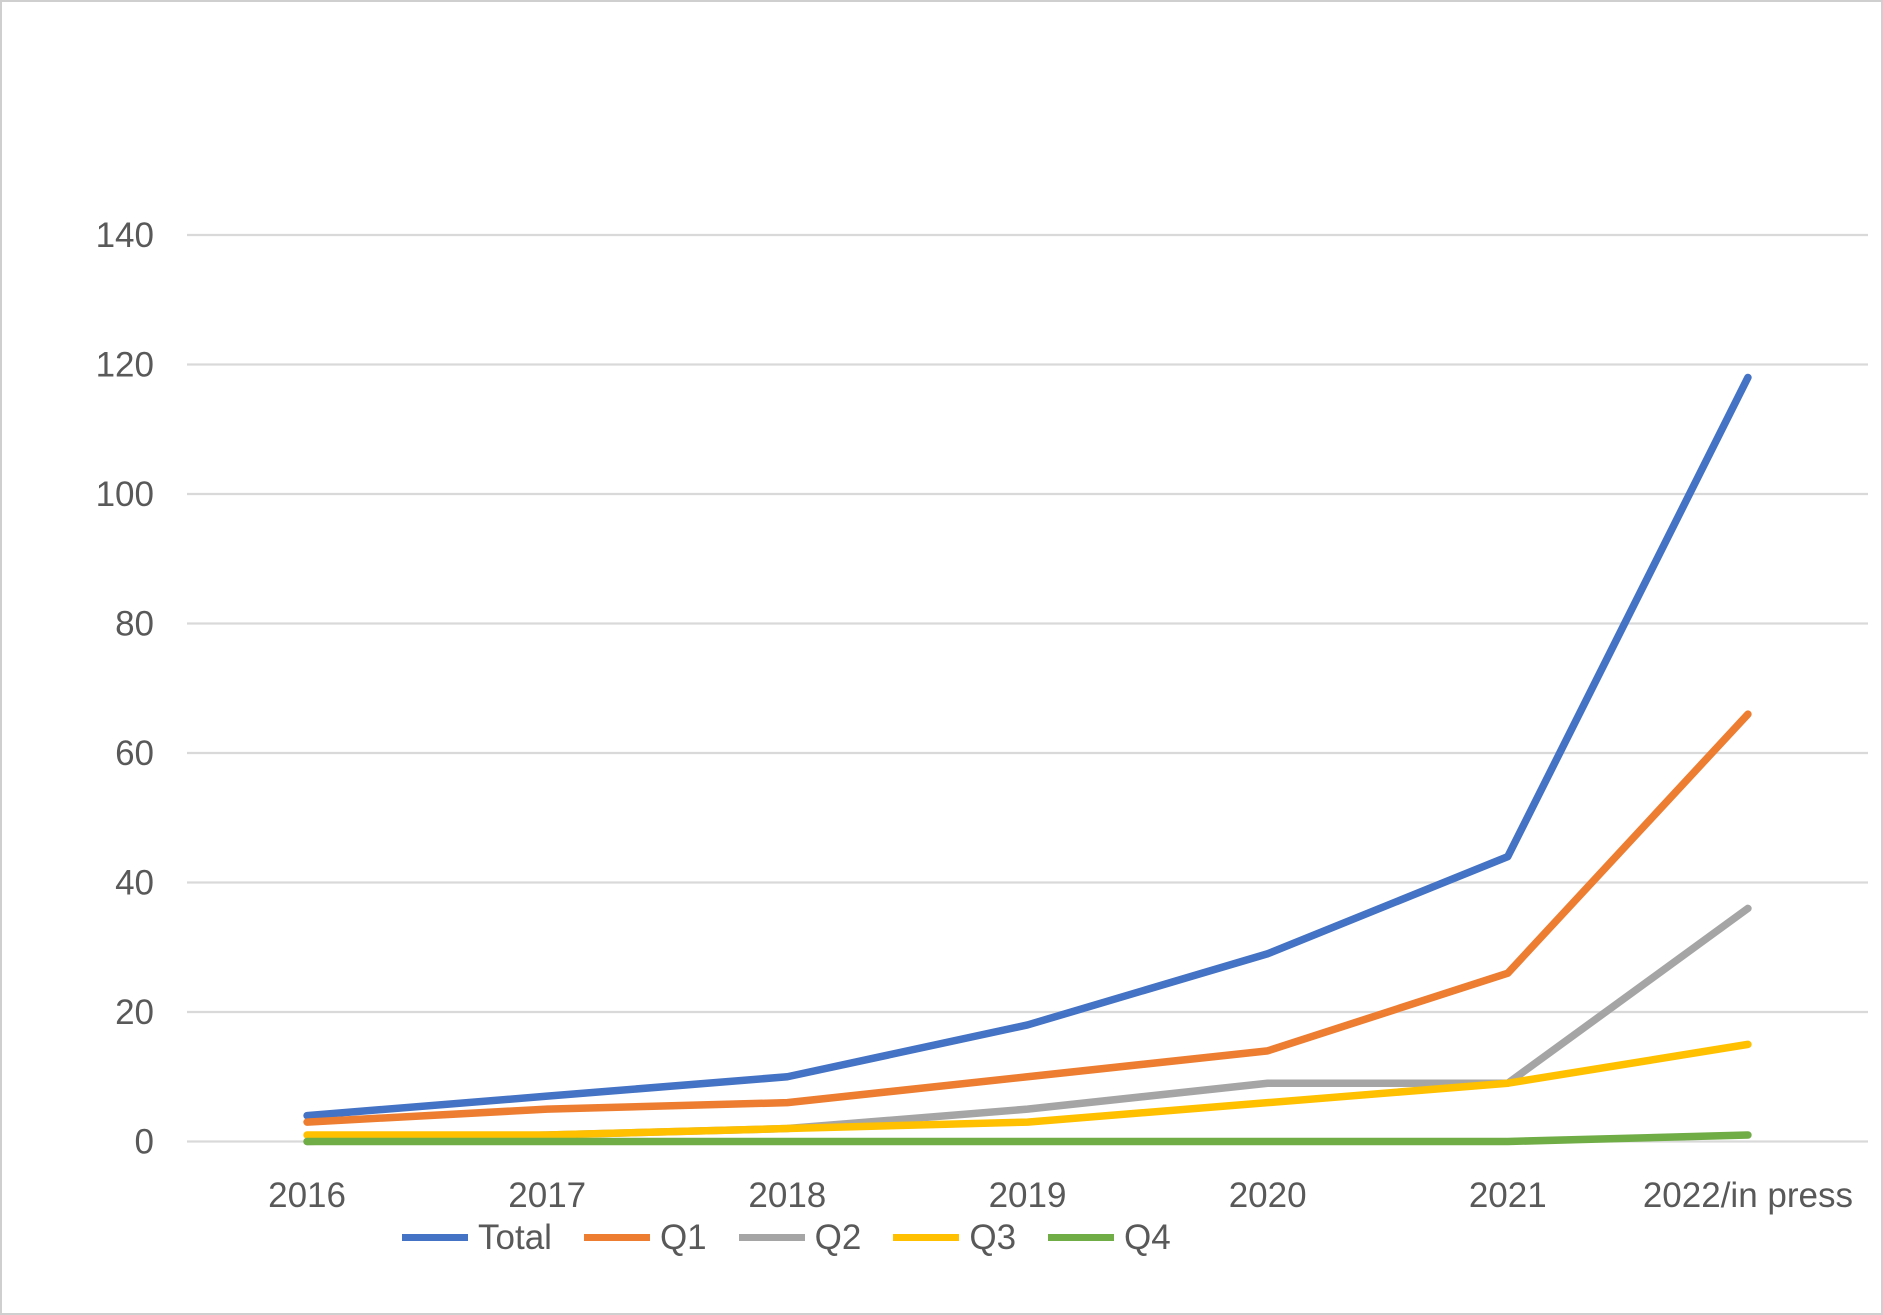 The width and height of the screenshot is (1883, 1315). What do you see at coordinates (1027, 1089) in the screenshot?
I see `series-line-q3` at bounding box center [1027, 1089].